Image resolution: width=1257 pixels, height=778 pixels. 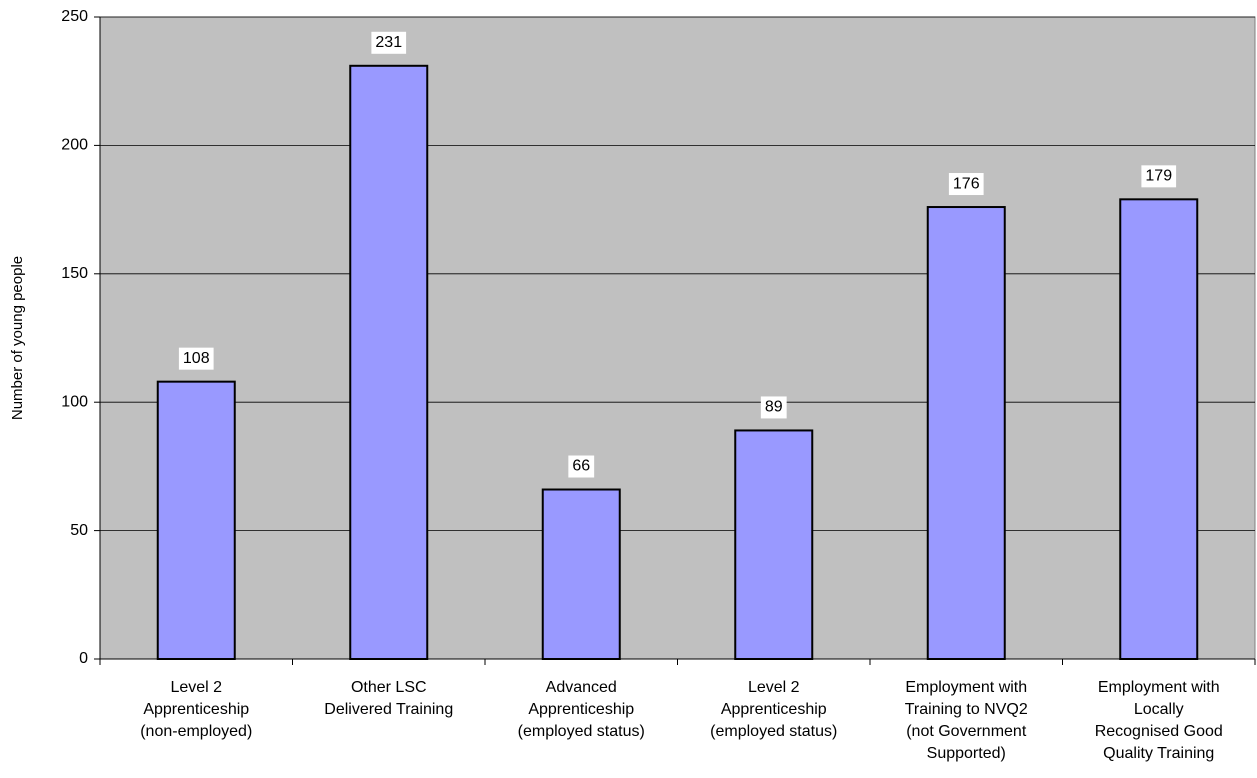 What do you see at coordinates (966, 731) in the screenshot?
I see `x-tick-label: (not Government` at bounding box center [966, 731].